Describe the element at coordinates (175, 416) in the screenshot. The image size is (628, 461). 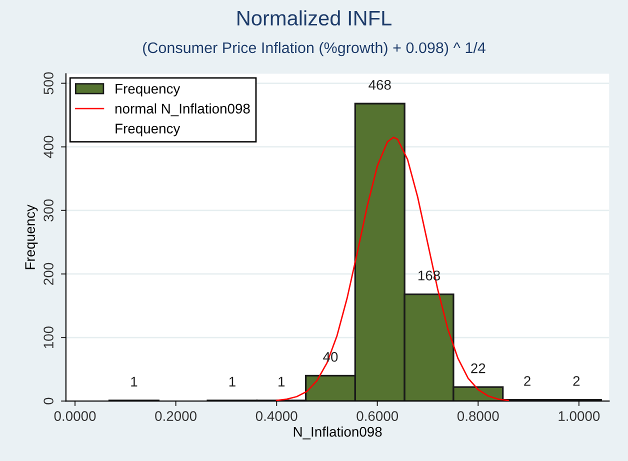
I see `x-tick-label: 0.2000` at that location.